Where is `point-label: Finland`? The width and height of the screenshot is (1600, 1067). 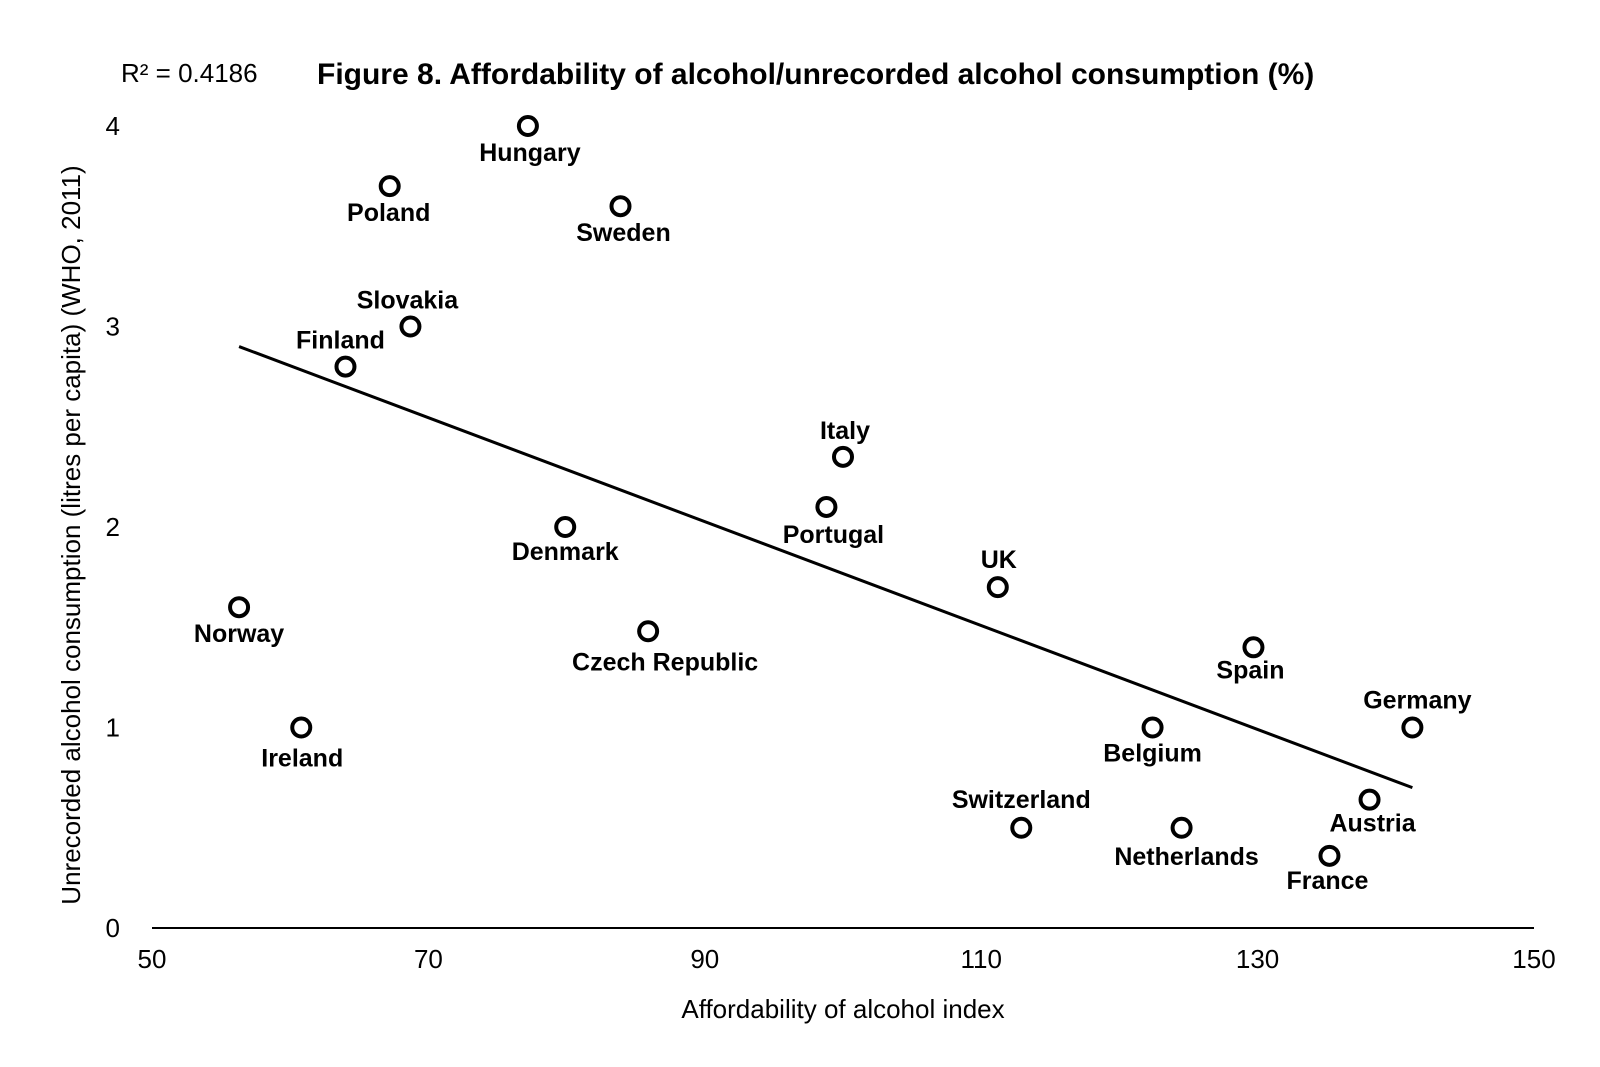
point-label: Finland is located at coordinates (340, 341).